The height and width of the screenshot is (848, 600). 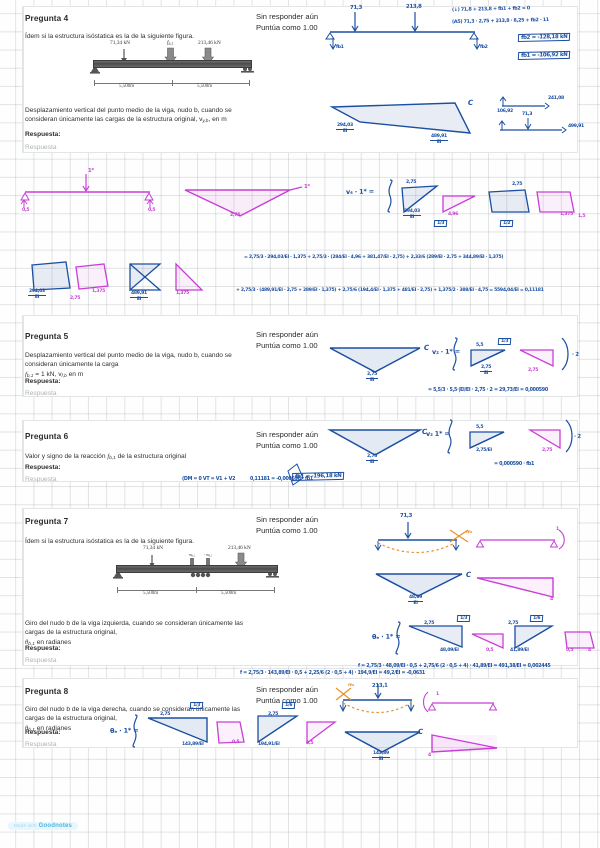 What do you see at coordinates (480, 427) in the screenshot?
I see `ink-q6-t1: 5,5` at bounding box center [480, 427].